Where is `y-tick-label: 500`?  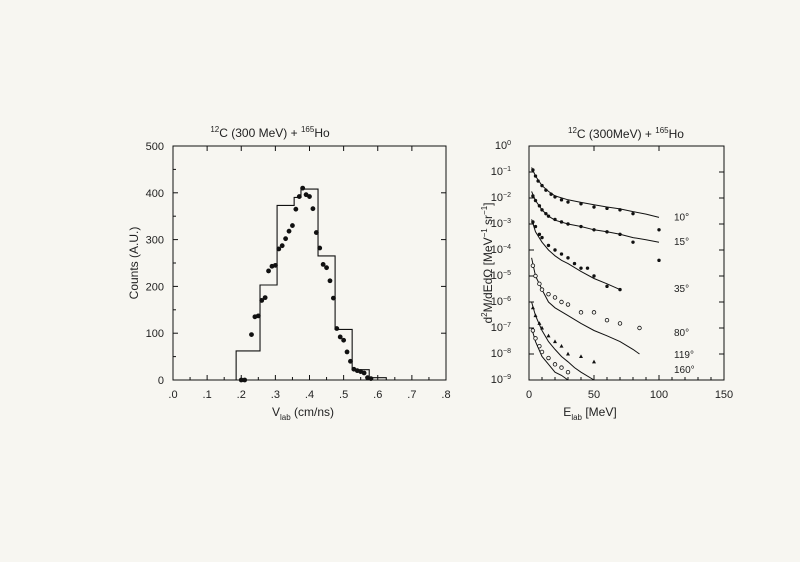
y-tick-label: 500 is located at coordinates (155, 147).